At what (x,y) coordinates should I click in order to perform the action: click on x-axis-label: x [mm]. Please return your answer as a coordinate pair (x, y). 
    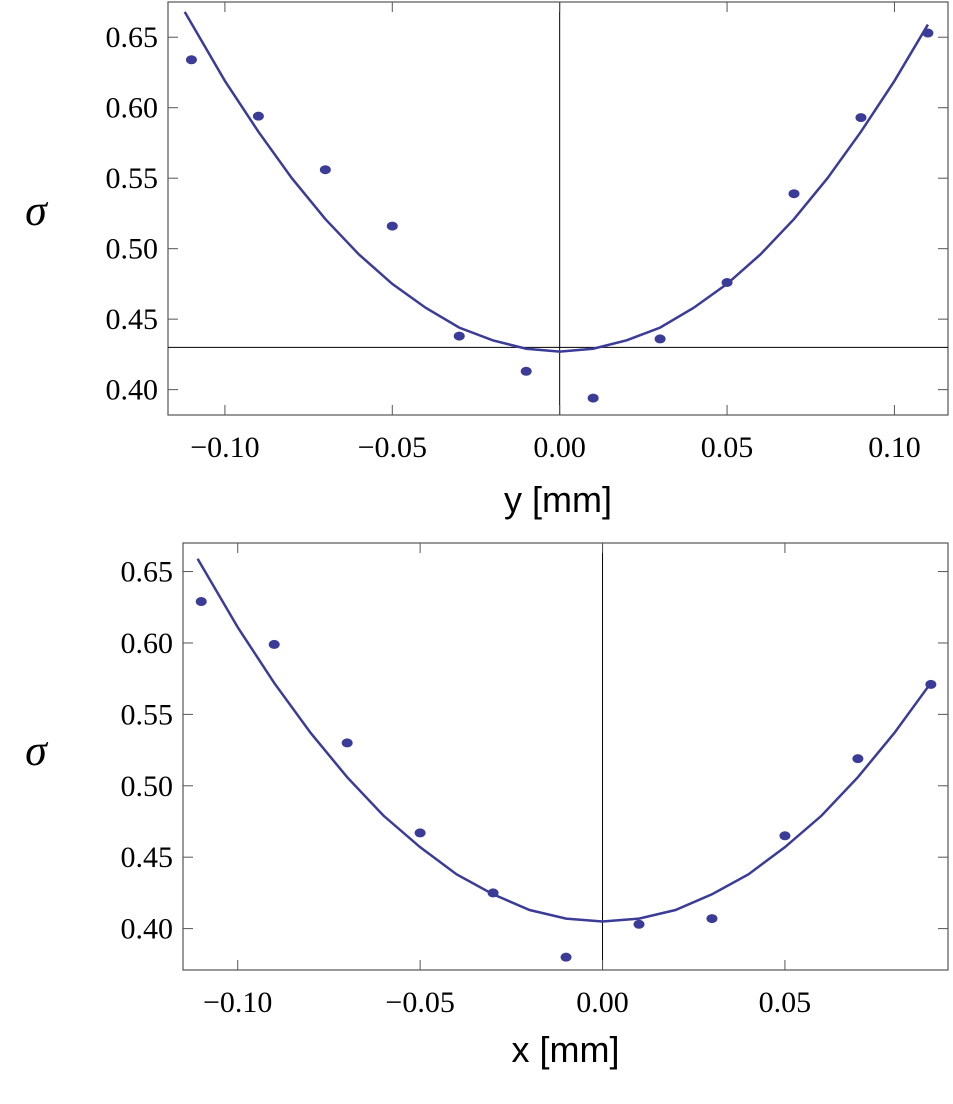
    Looking at the image, I should click on (566, 1049).